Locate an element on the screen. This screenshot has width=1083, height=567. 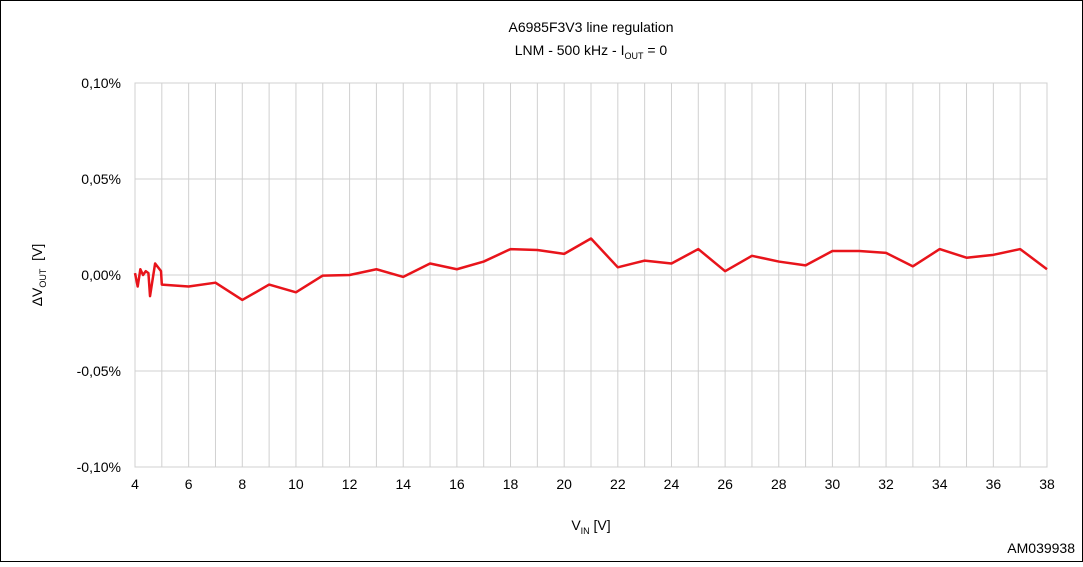
chart-subtitle: LNM - 500 kHz - IOUT = 0 is located at coordinates (591, 51).